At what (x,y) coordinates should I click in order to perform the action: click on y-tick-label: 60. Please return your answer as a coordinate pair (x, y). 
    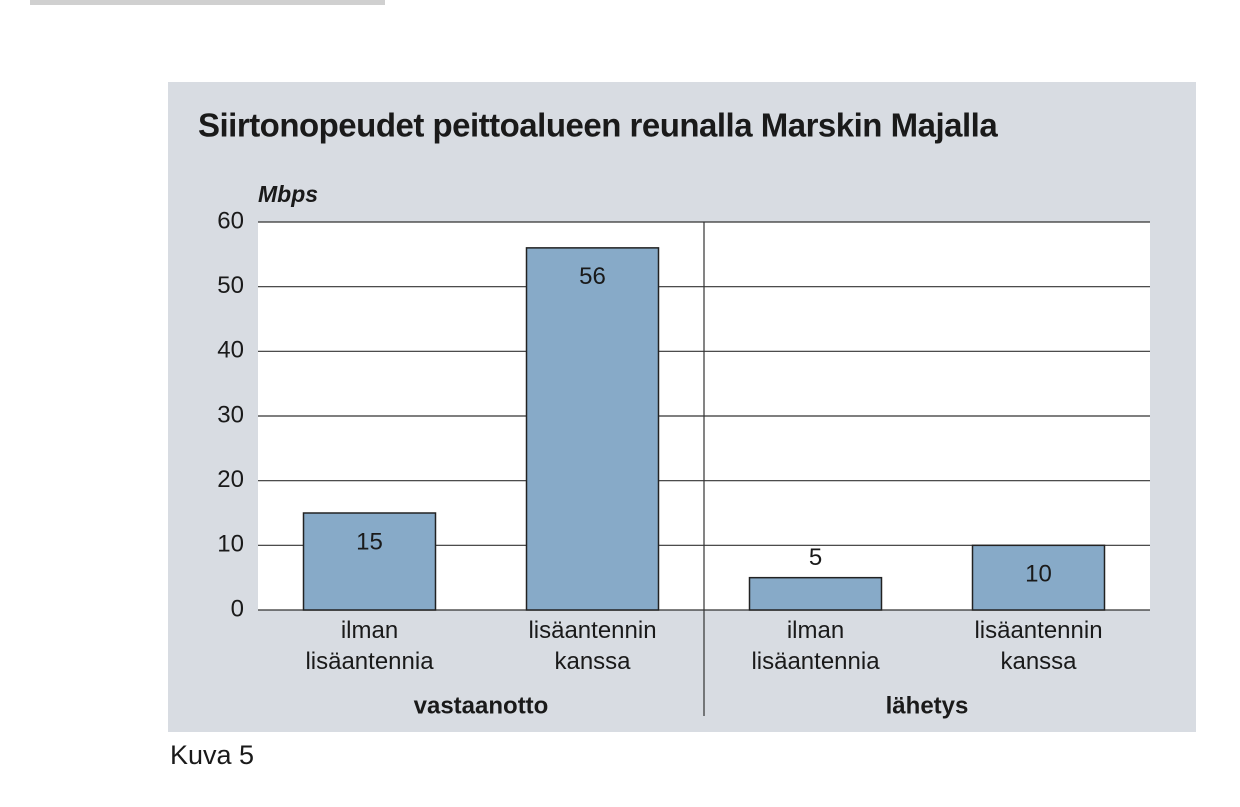
    Looking at the image, I should click on (230, 220).